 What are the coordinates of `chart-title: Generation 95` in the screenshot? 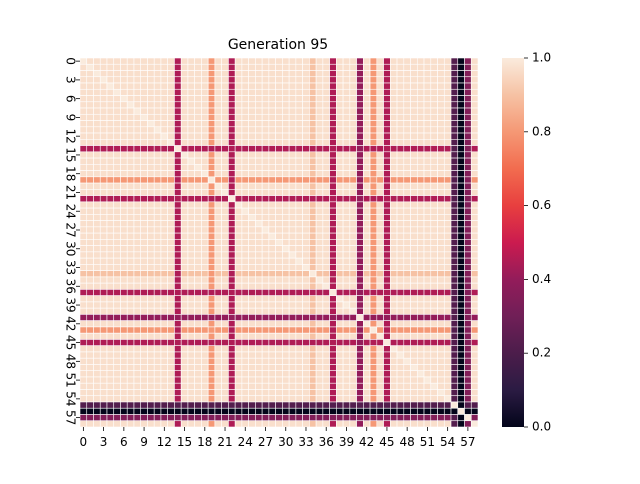 It's located at (278, 45).